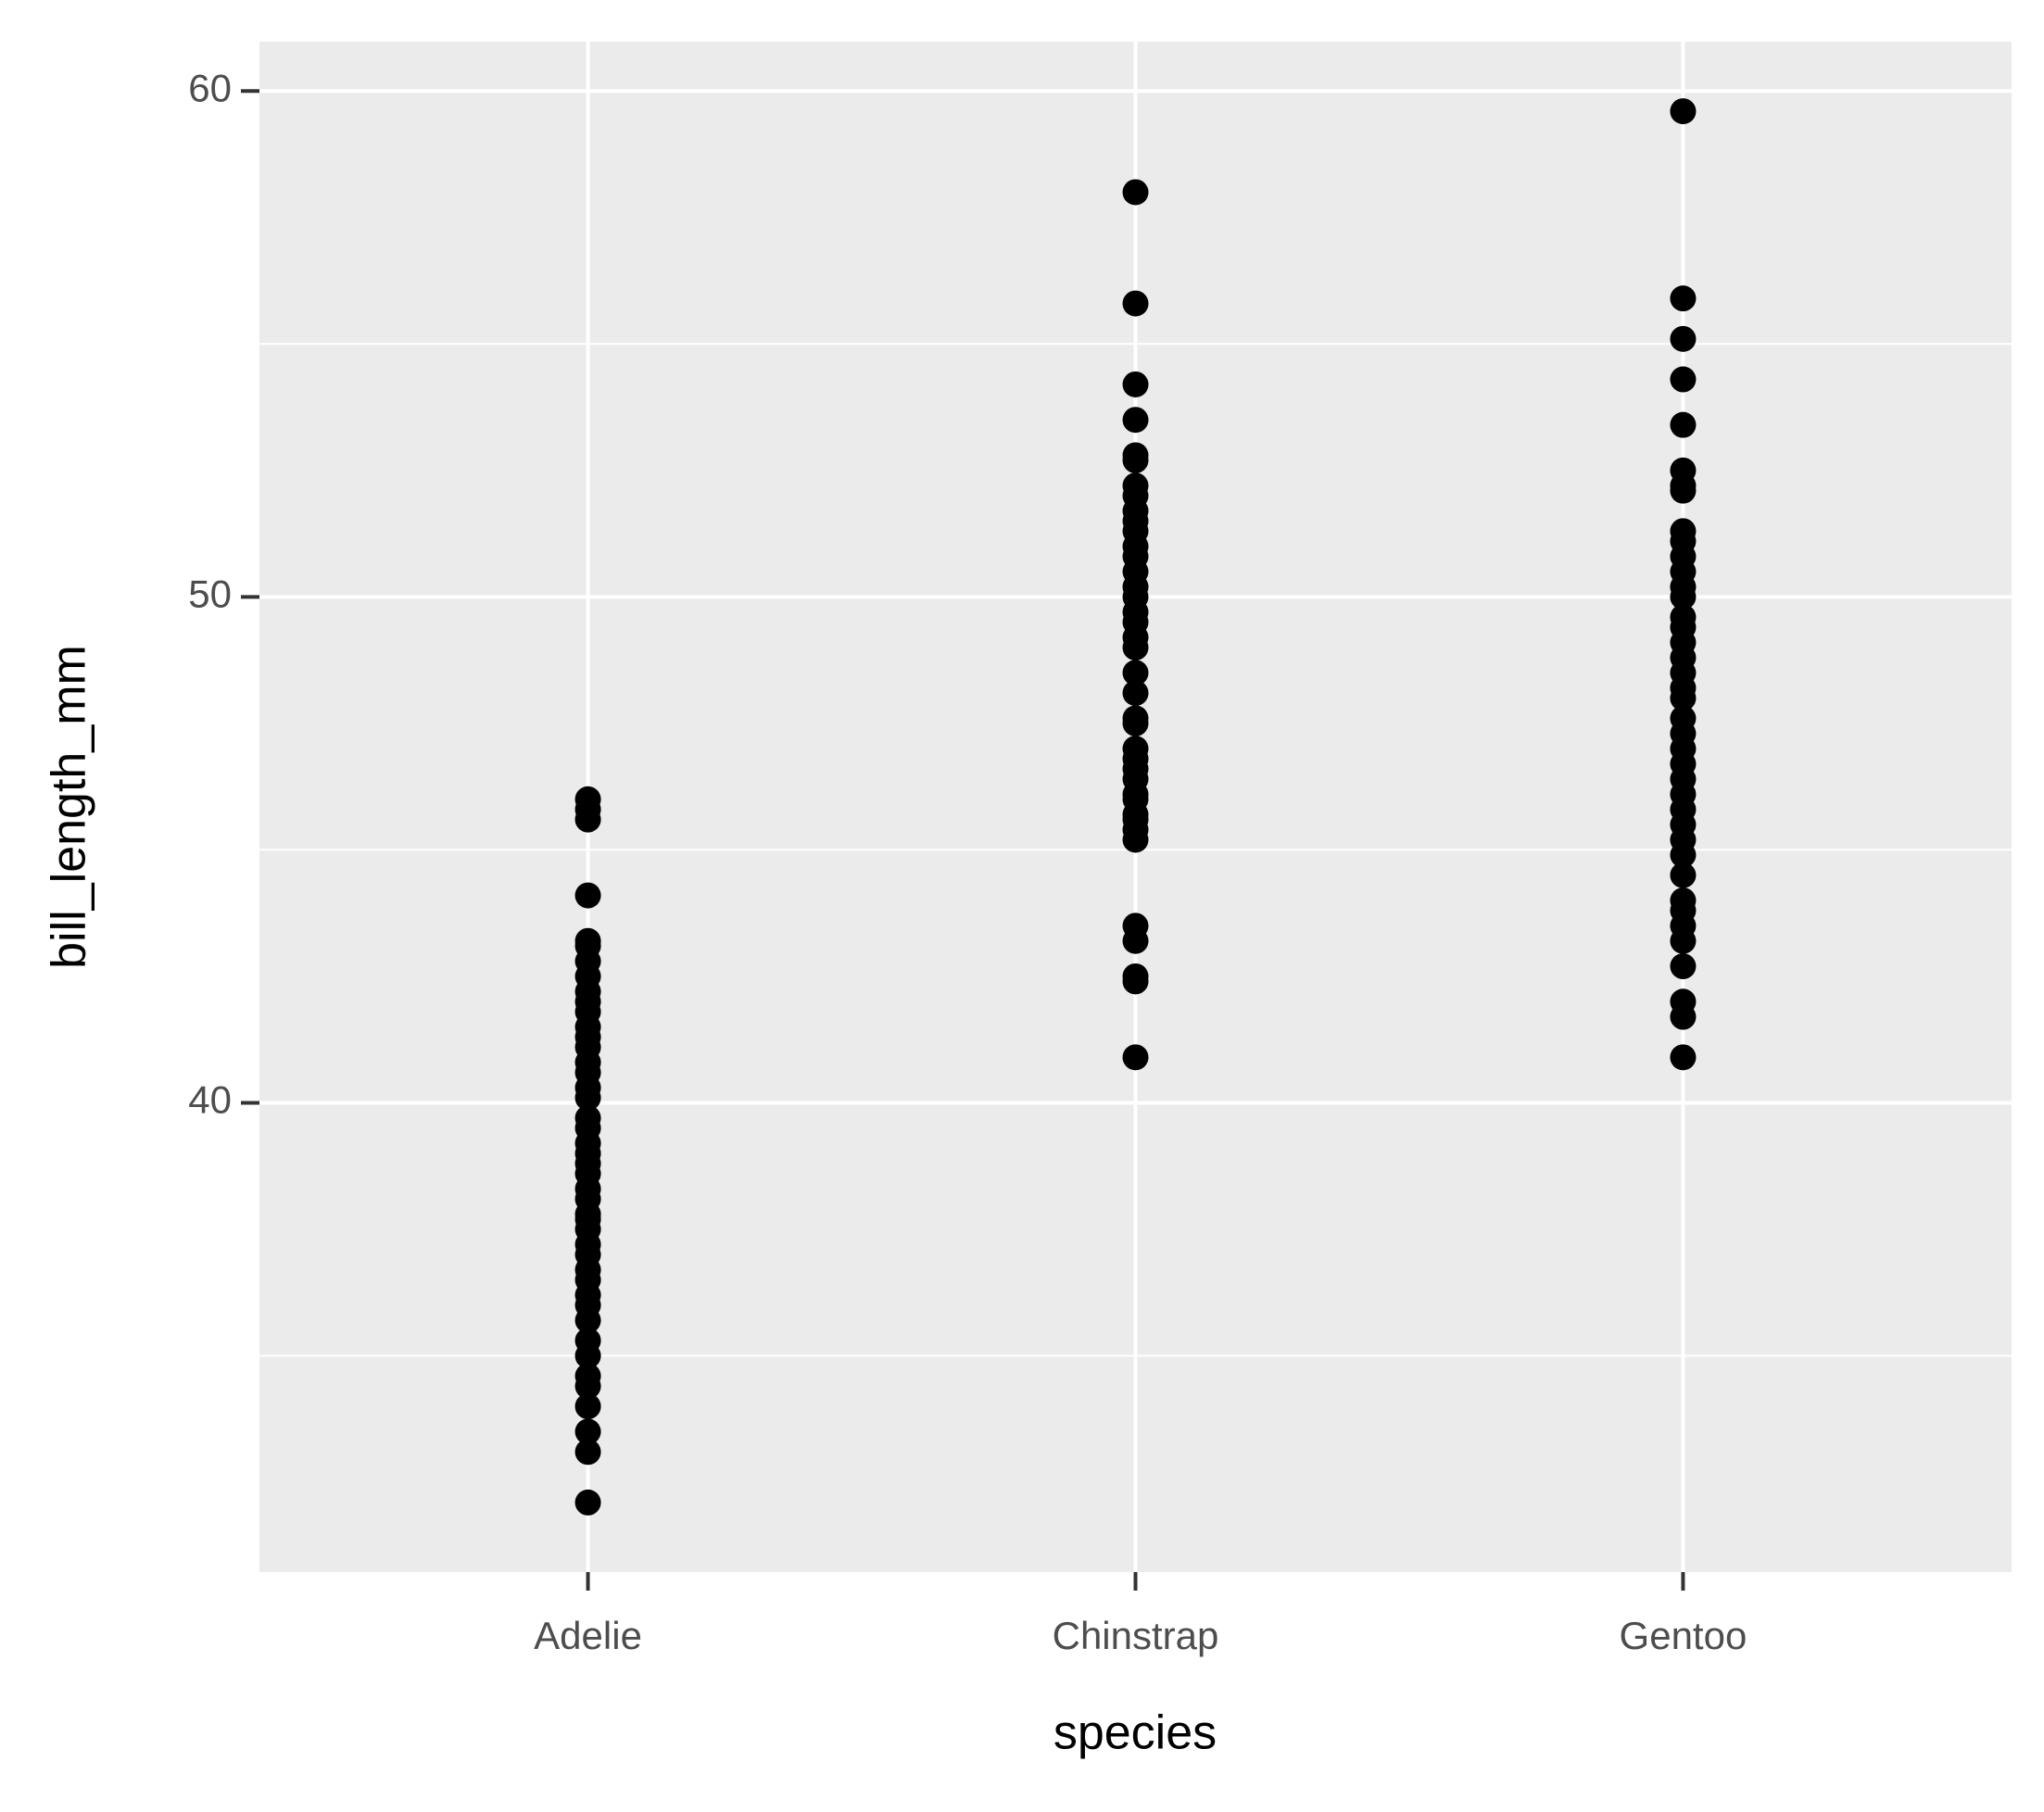 Image resolution: width=2044 pixels, height=1812 pixels. I want to click on y-tick-label: 50, so click(210, 593).